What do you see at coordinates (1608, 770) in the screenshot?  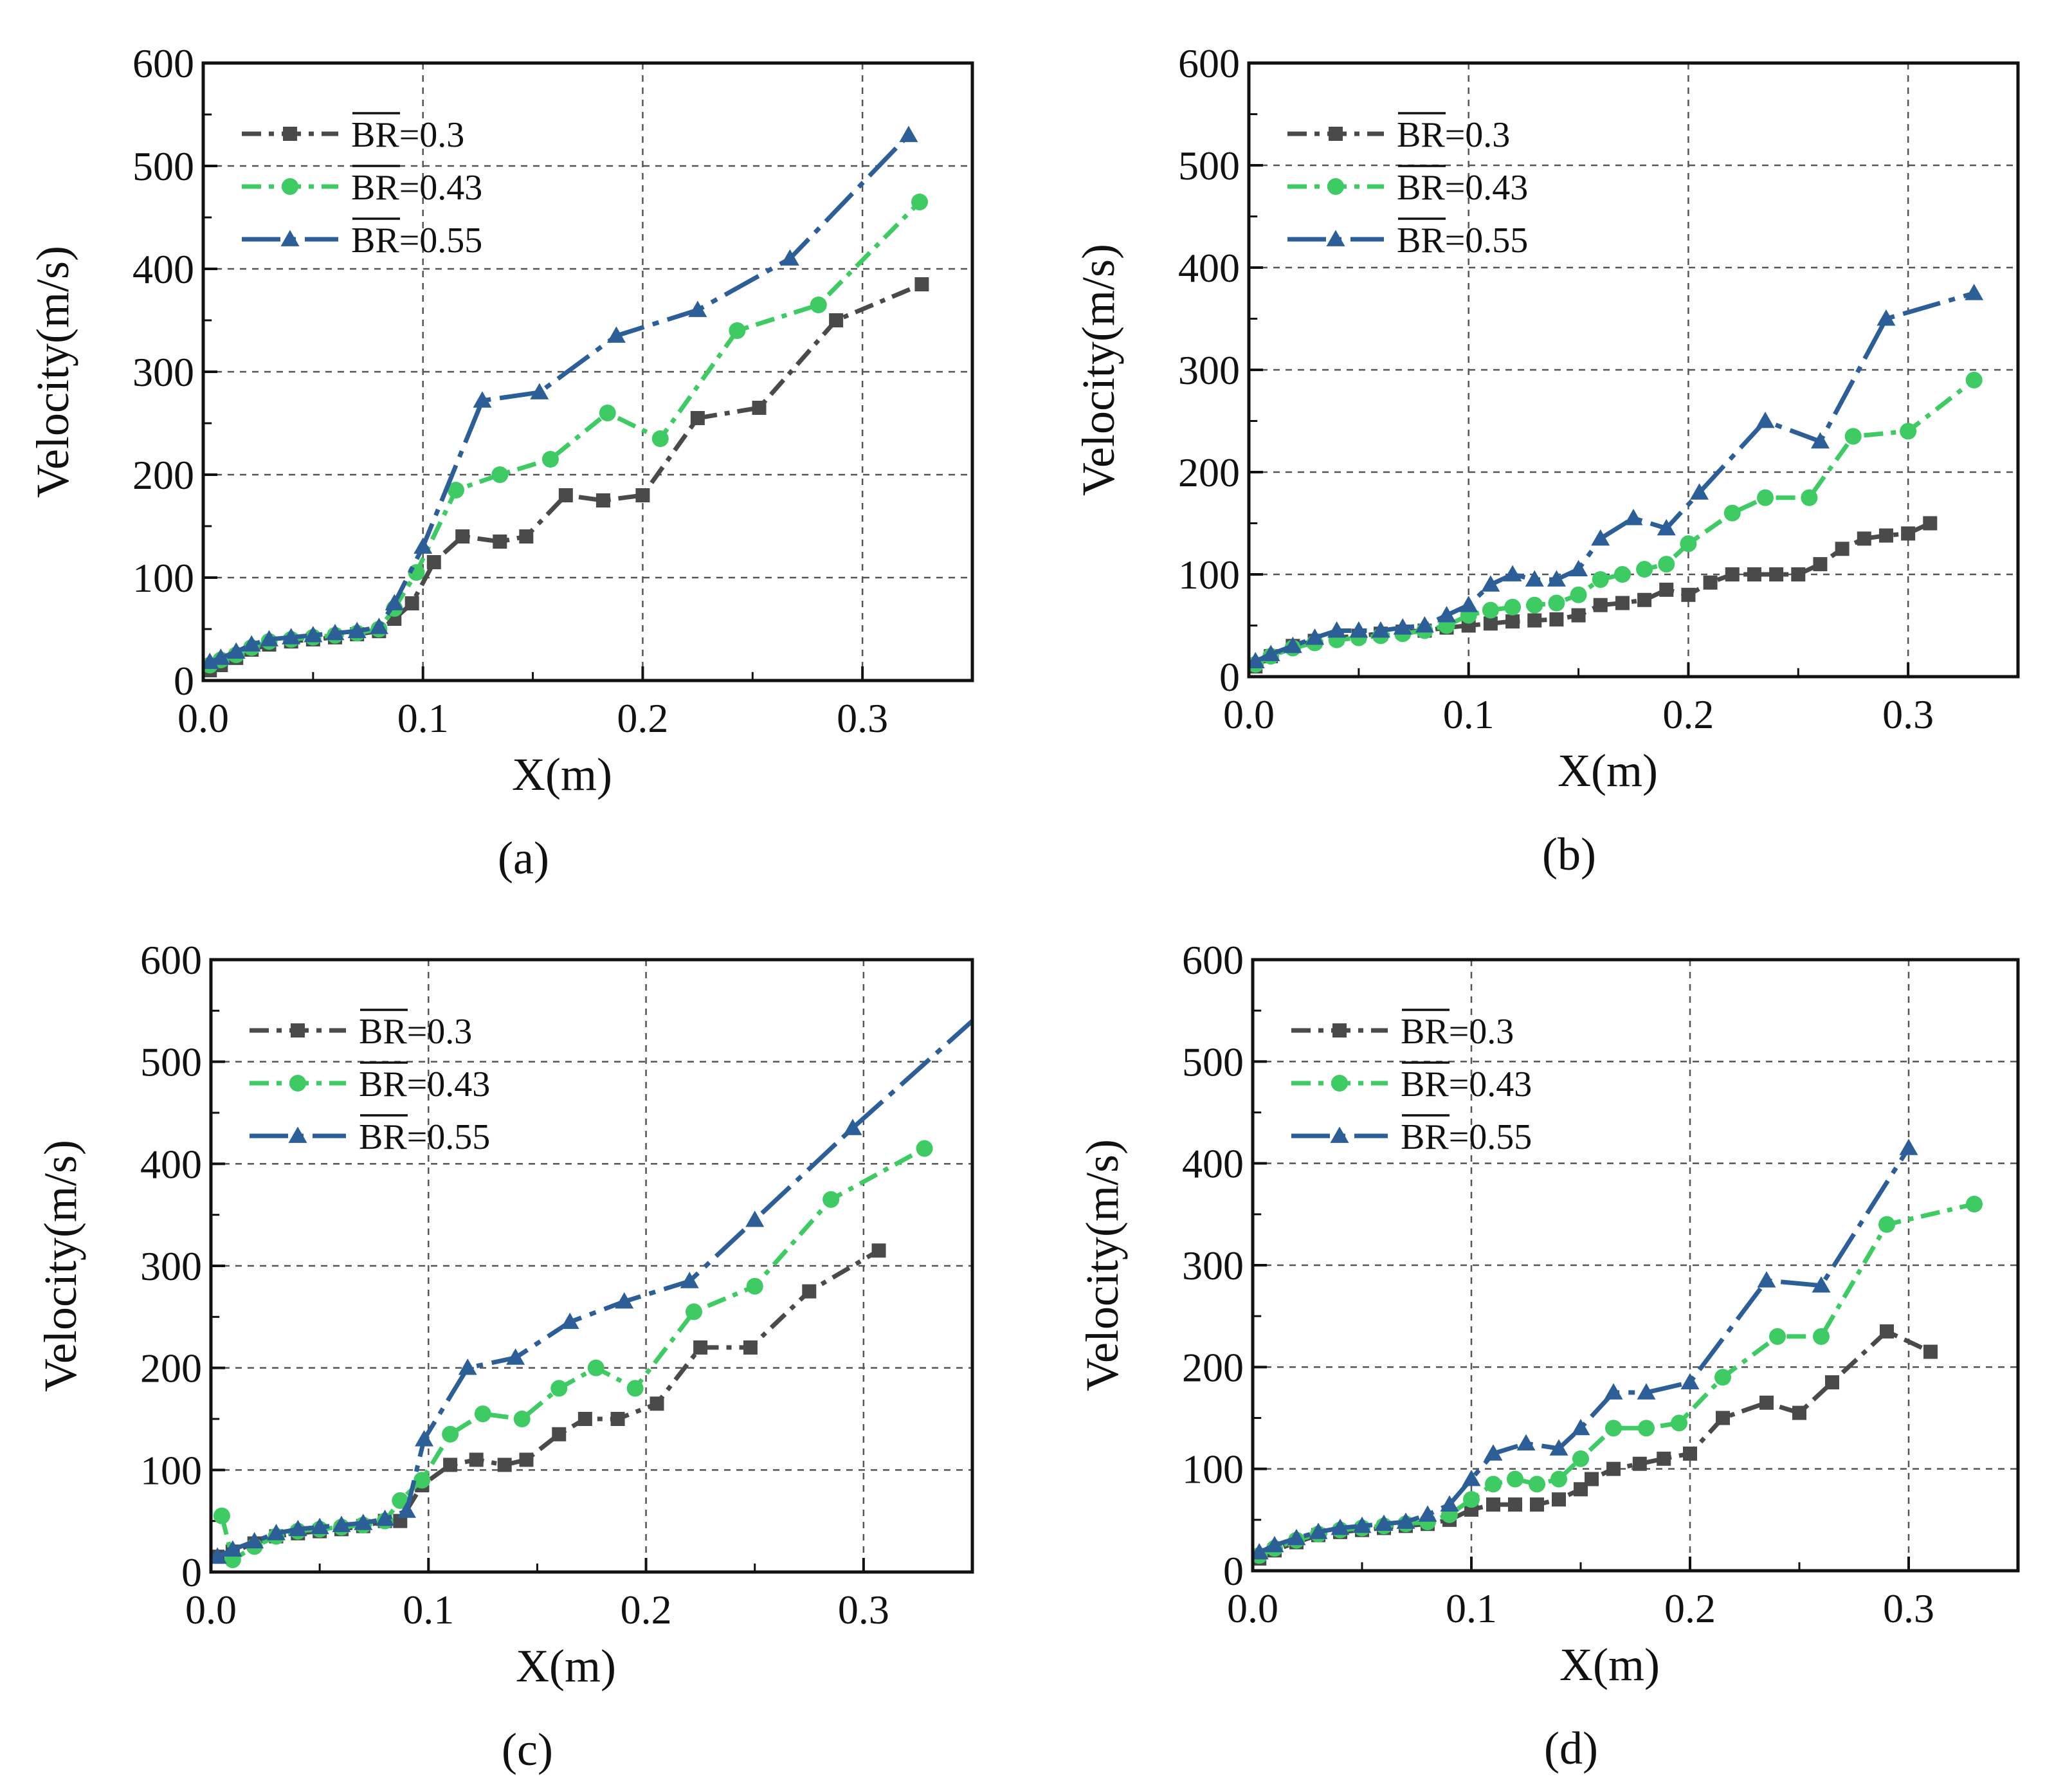 I see `x-axis-label: X(m)` at bounding box center [1608, 770].